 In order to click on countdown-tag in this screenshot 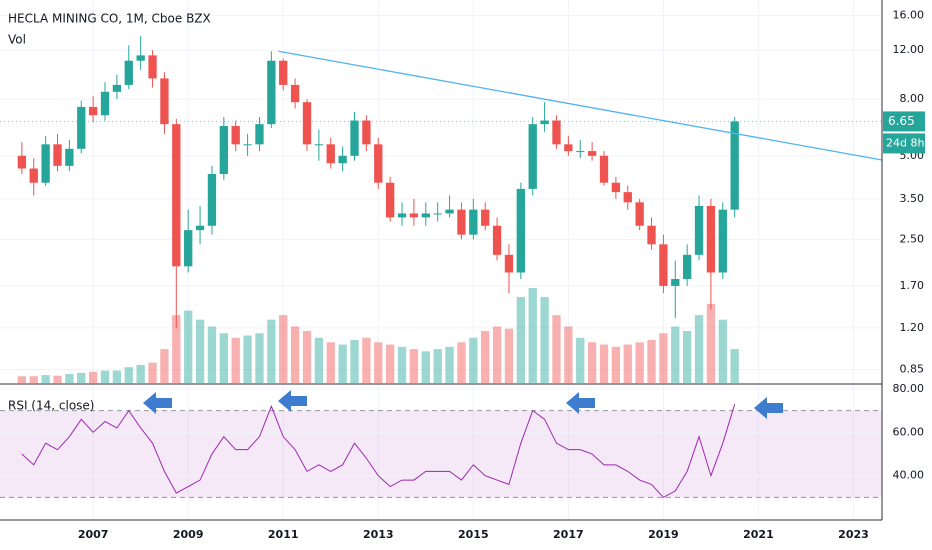, I will do `click(904, 143)`.